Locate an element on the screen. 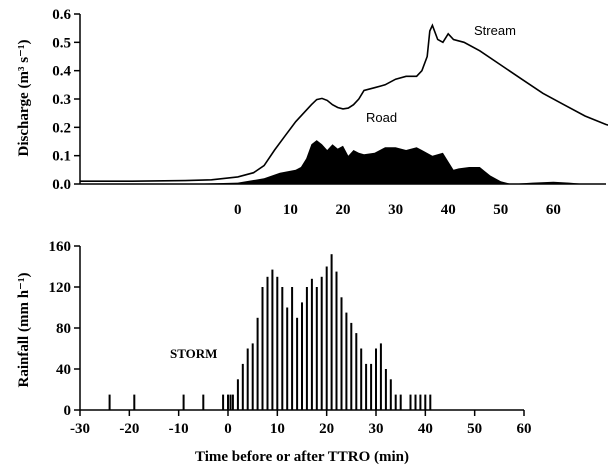  discharge-x-tick-label: 40 is located at coordinates (448, 210).